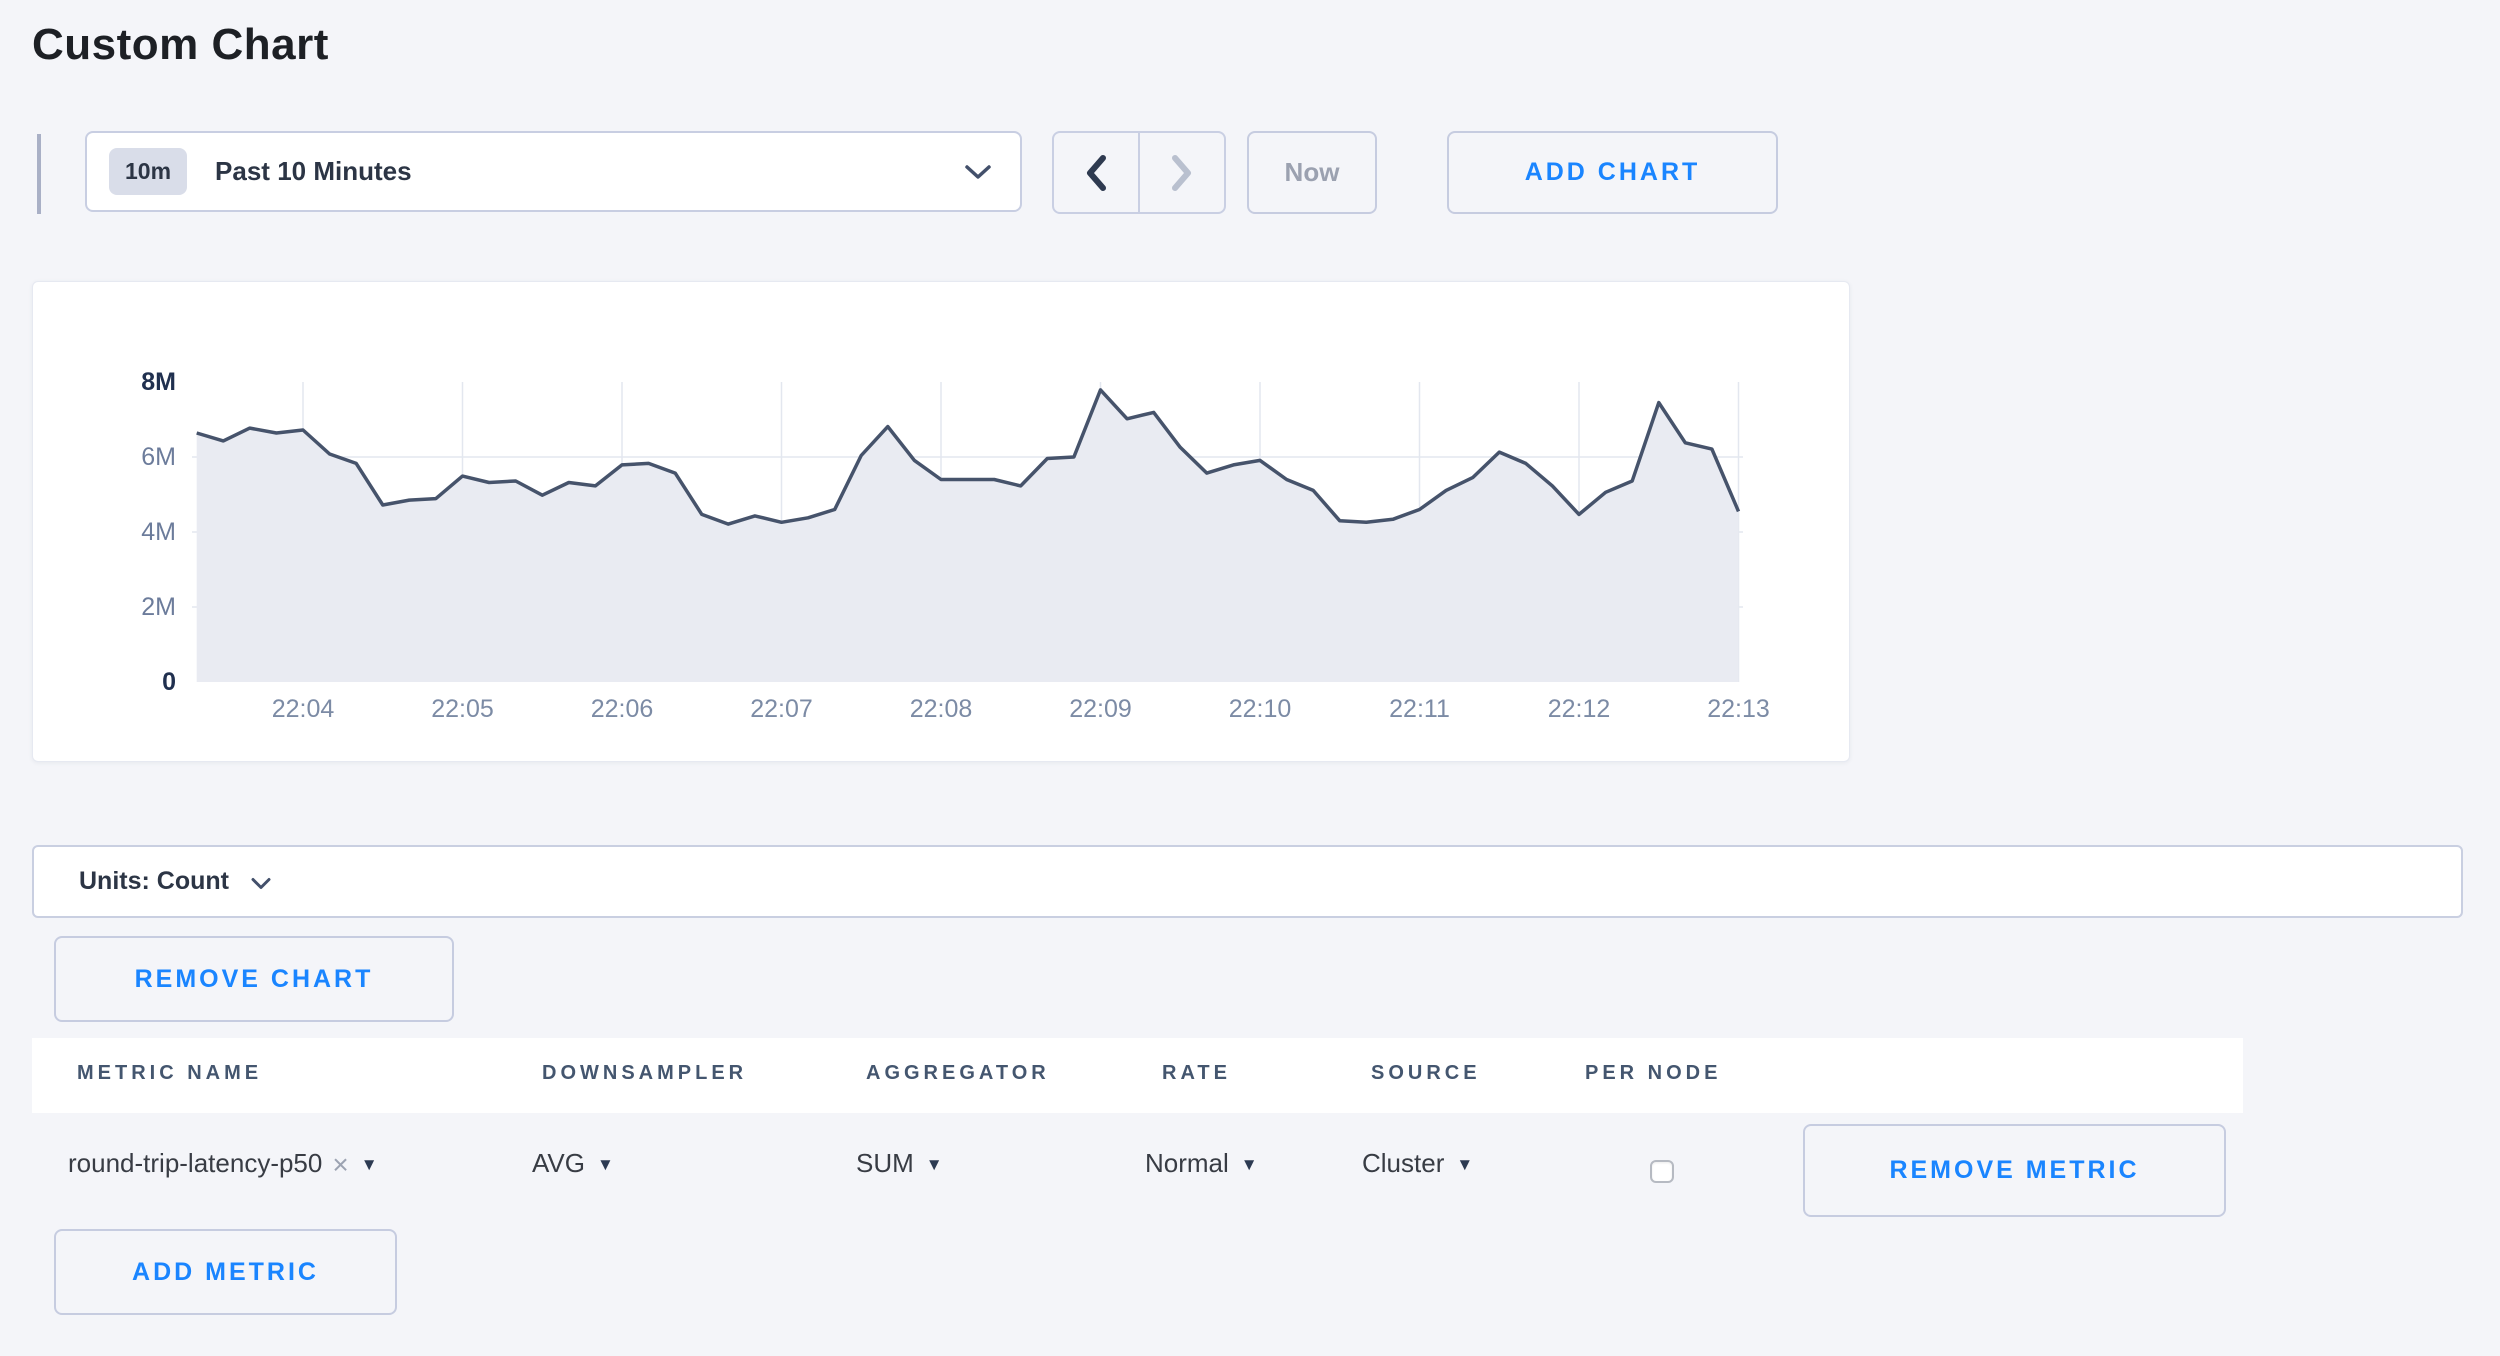 This screenshot has height=1356, width=2500. I want to click on chart-svg, so click(967, 532).